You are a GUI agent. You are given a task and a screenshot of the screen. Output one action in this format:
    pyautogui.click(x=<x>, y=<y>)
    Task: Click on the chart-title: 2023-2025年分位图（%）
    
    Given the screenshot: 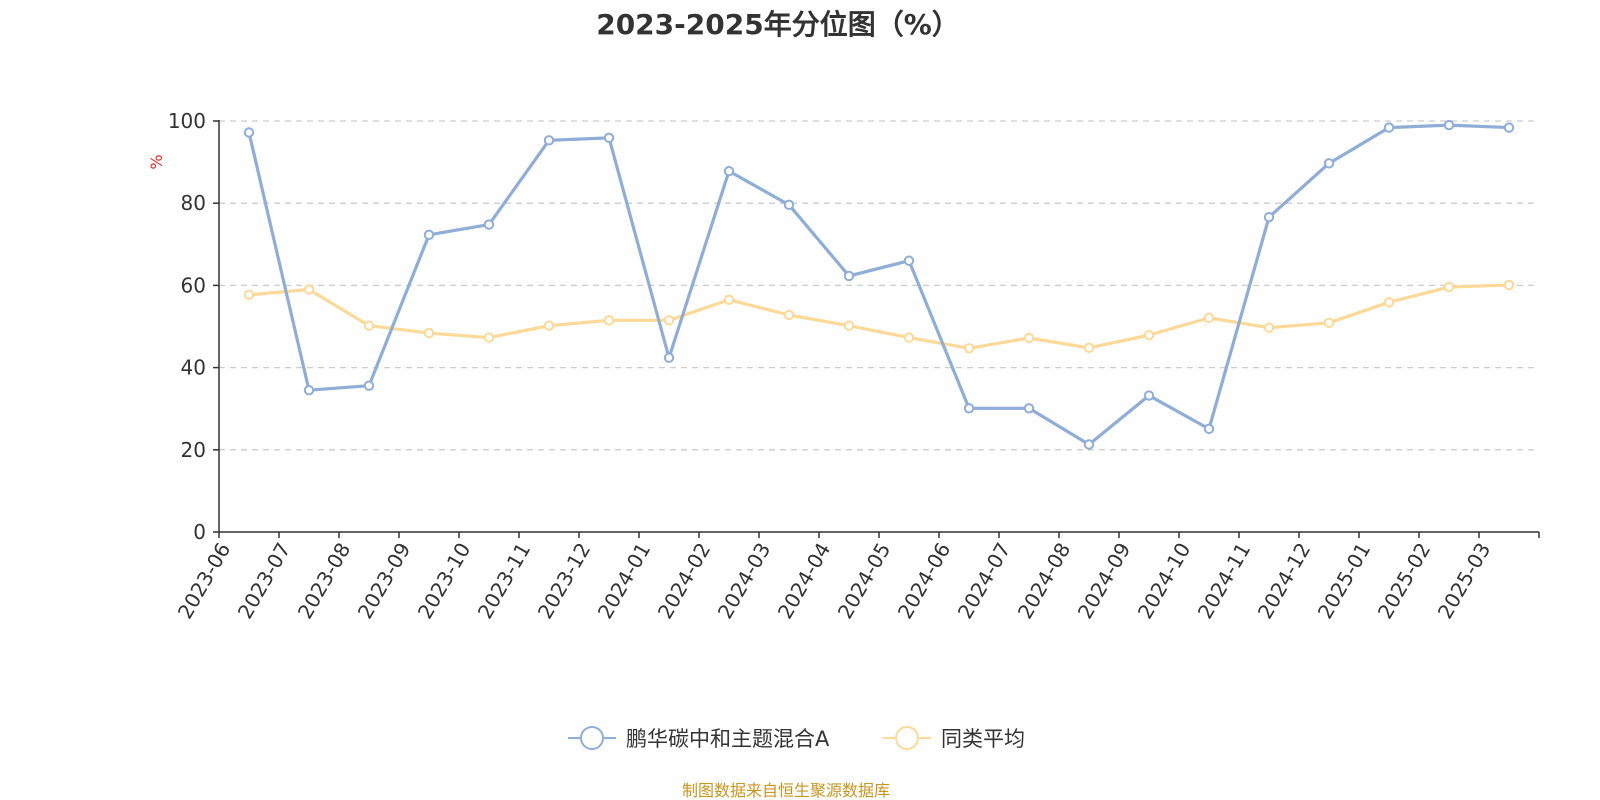 What is the action you would take?
    pyautogui.click(x=778, y=24)
    